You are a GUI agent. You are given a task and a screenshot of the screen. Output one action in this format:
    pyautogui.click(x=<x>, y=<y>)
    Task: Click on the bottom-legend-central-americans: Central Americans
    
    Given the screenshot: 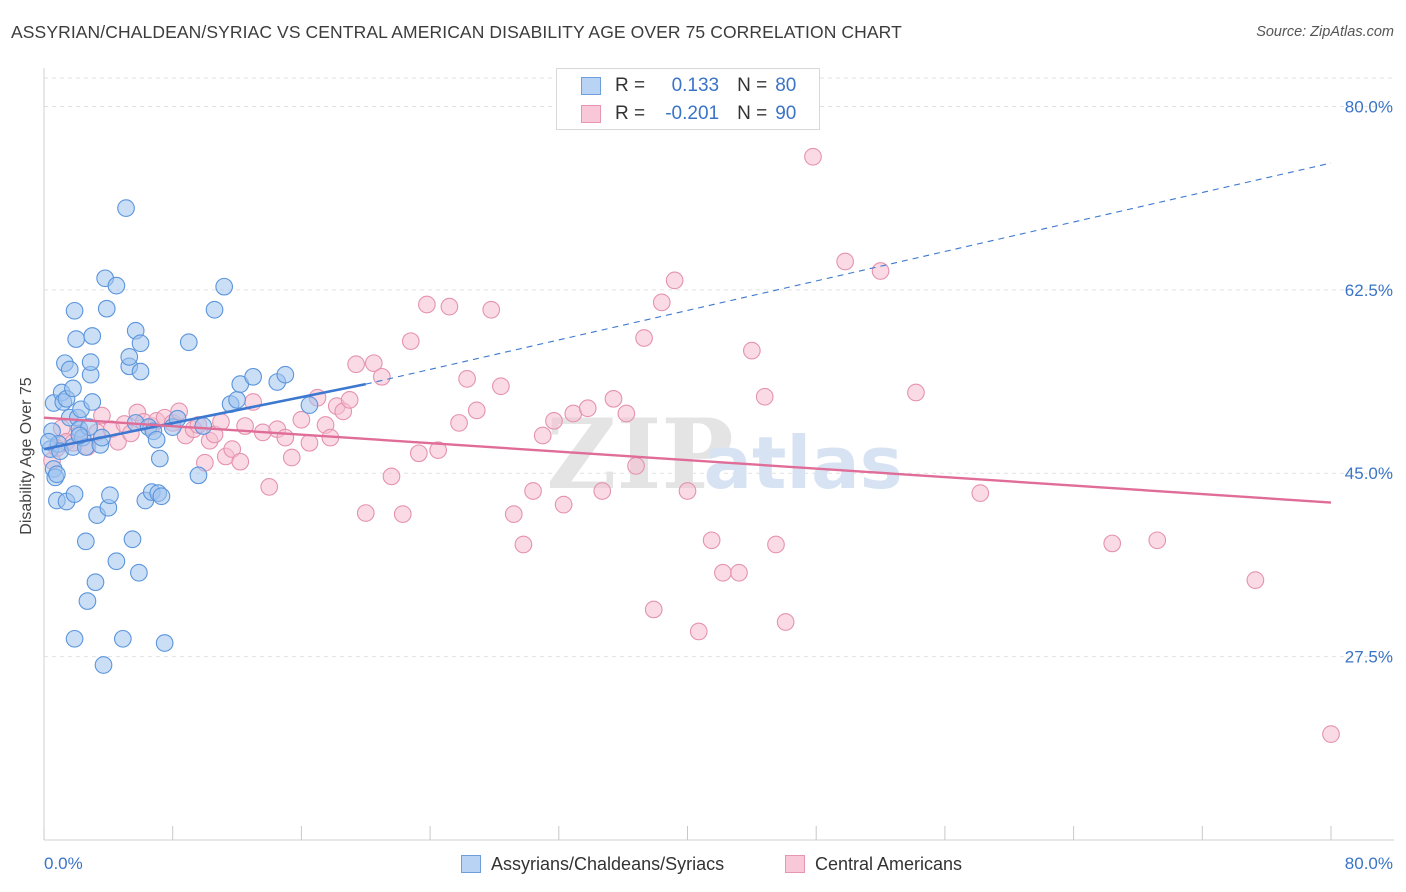 What is the action you would take?
    pyautogui.click(x=873, y=864)
    